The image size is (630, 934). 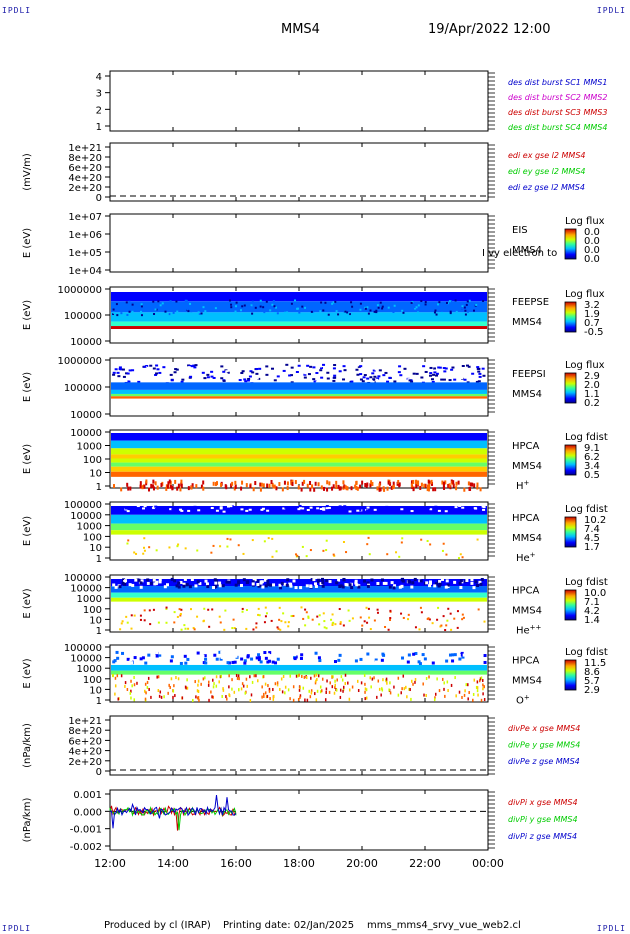 I want to click on y-tick-label: 100, so click(x=92, y=610).